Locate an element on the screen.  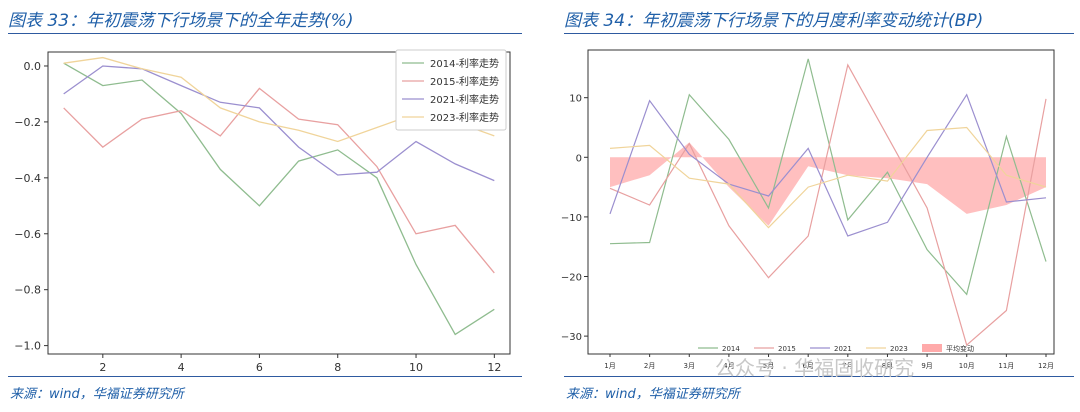
average-change-area is located at coordinates (828, 184).